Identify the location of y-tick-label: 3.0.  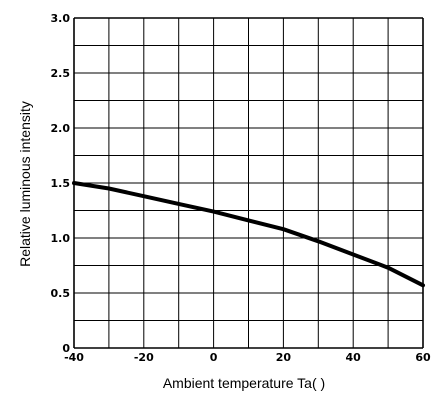
(61, 18).